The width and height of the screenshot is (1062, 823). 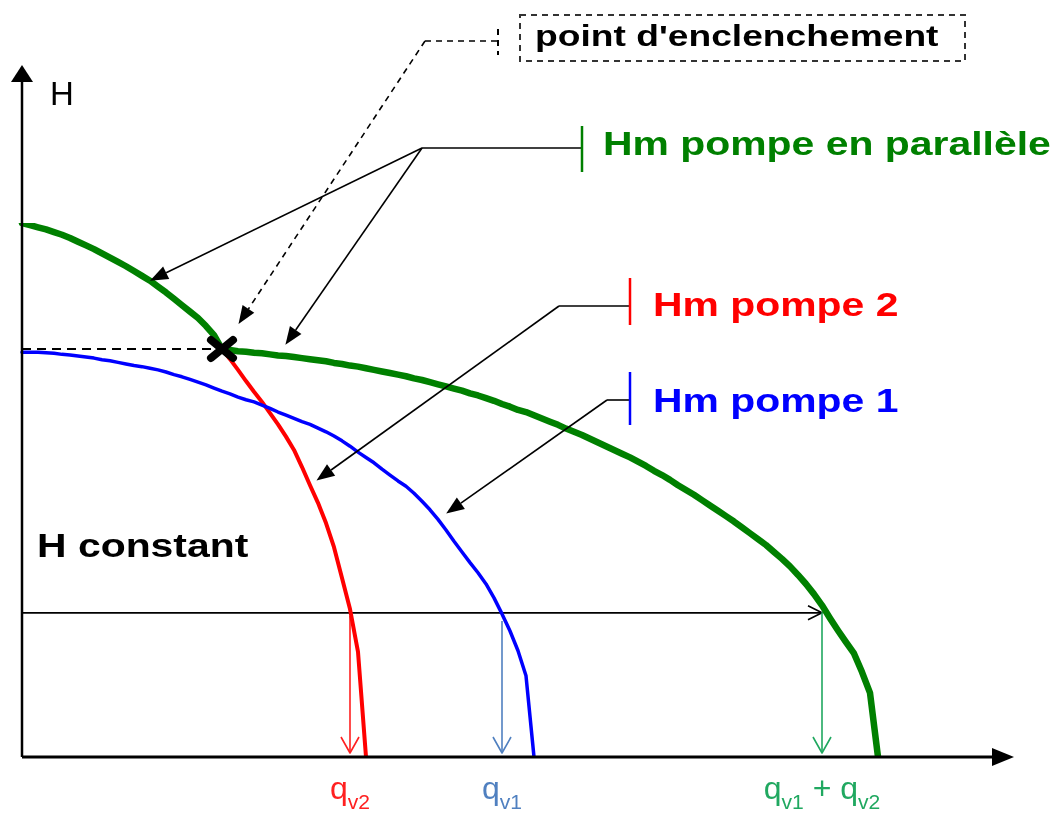 I want to click on x-tick-label: q$_{v2}$, so click(x=350, y=791).